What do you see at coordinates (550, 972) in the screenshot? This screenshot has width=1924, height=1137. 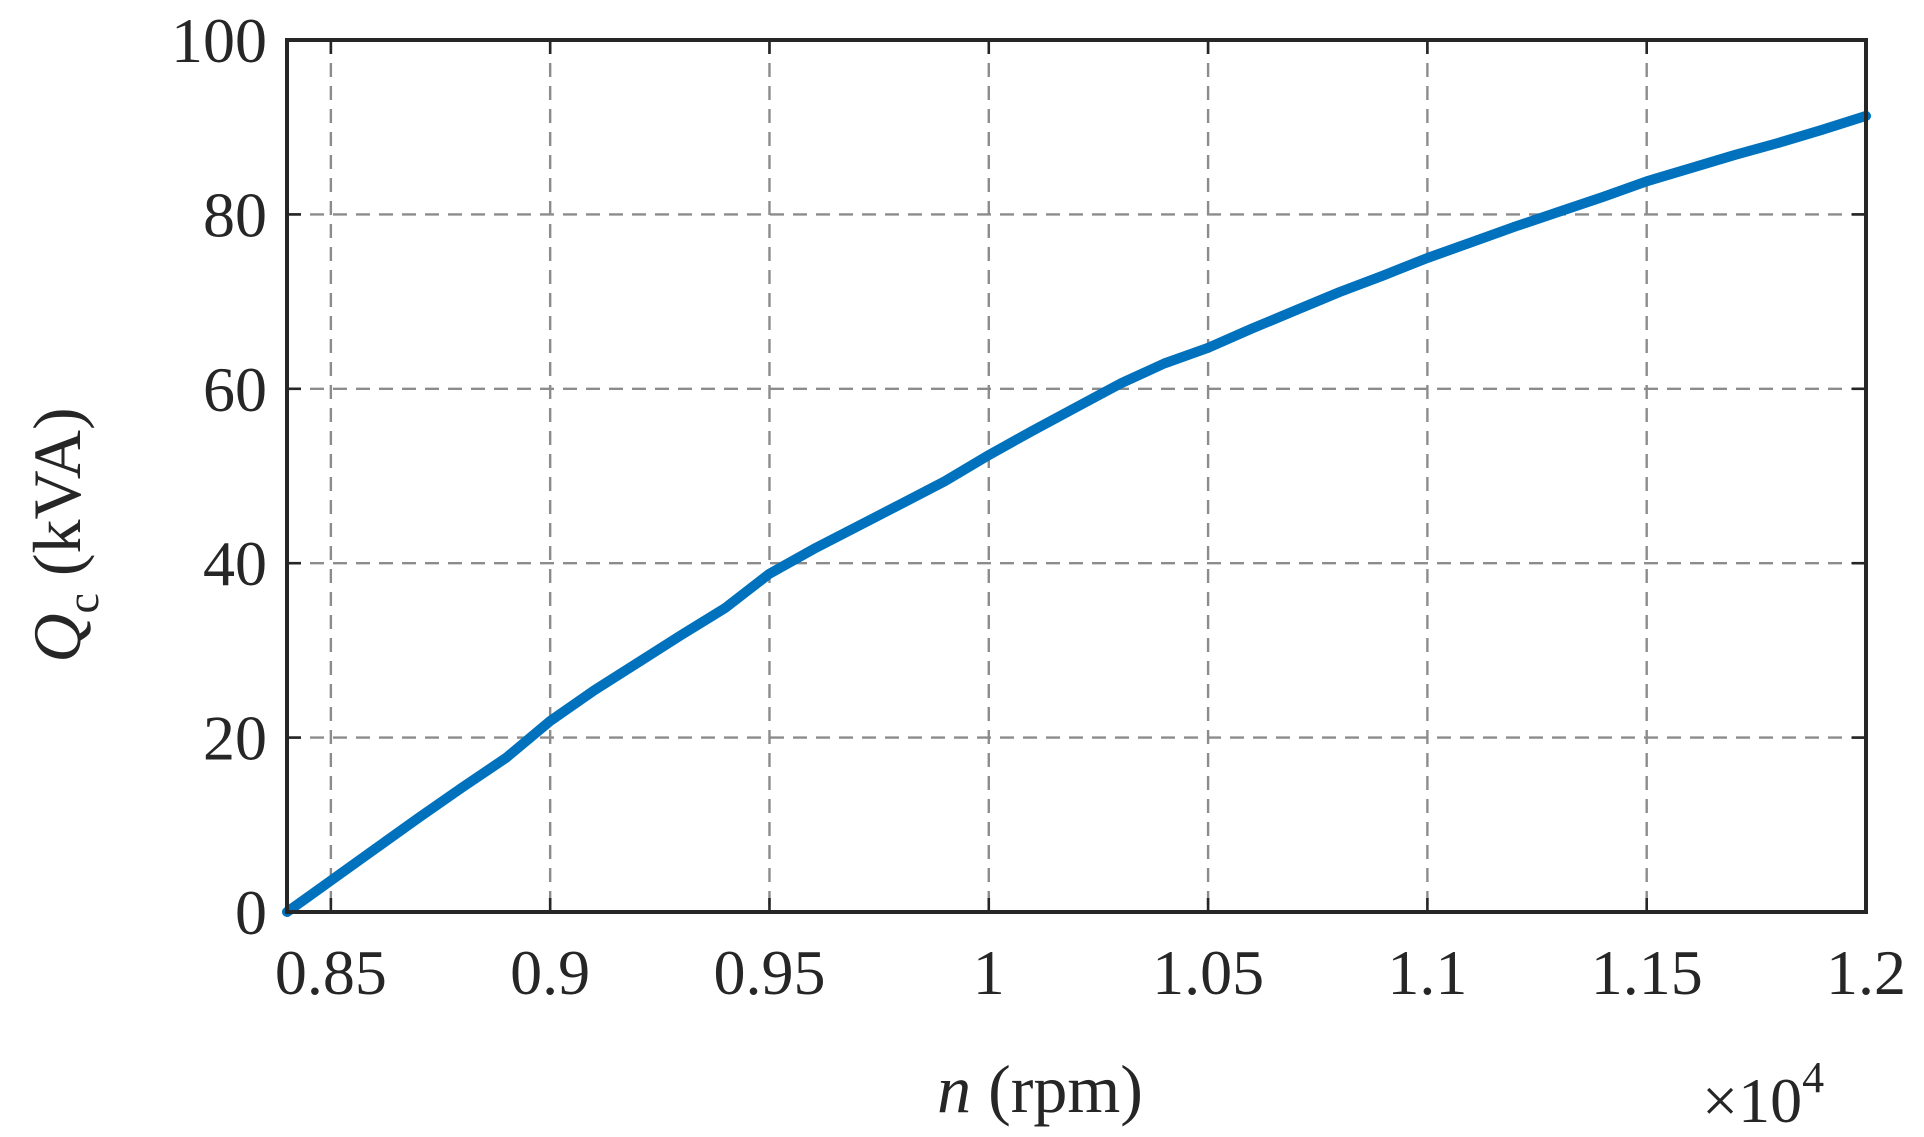 I see `x-tick-label: 0.9` at bounding box center [550, 972].